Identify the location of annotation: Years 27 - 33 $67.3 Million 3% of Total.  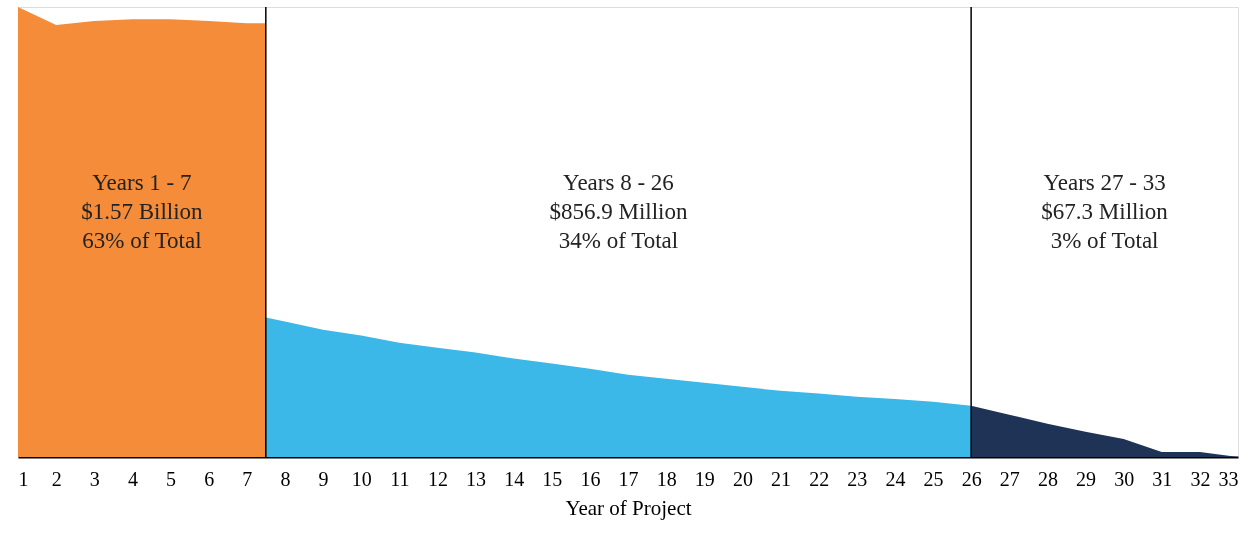
(1105, 211).